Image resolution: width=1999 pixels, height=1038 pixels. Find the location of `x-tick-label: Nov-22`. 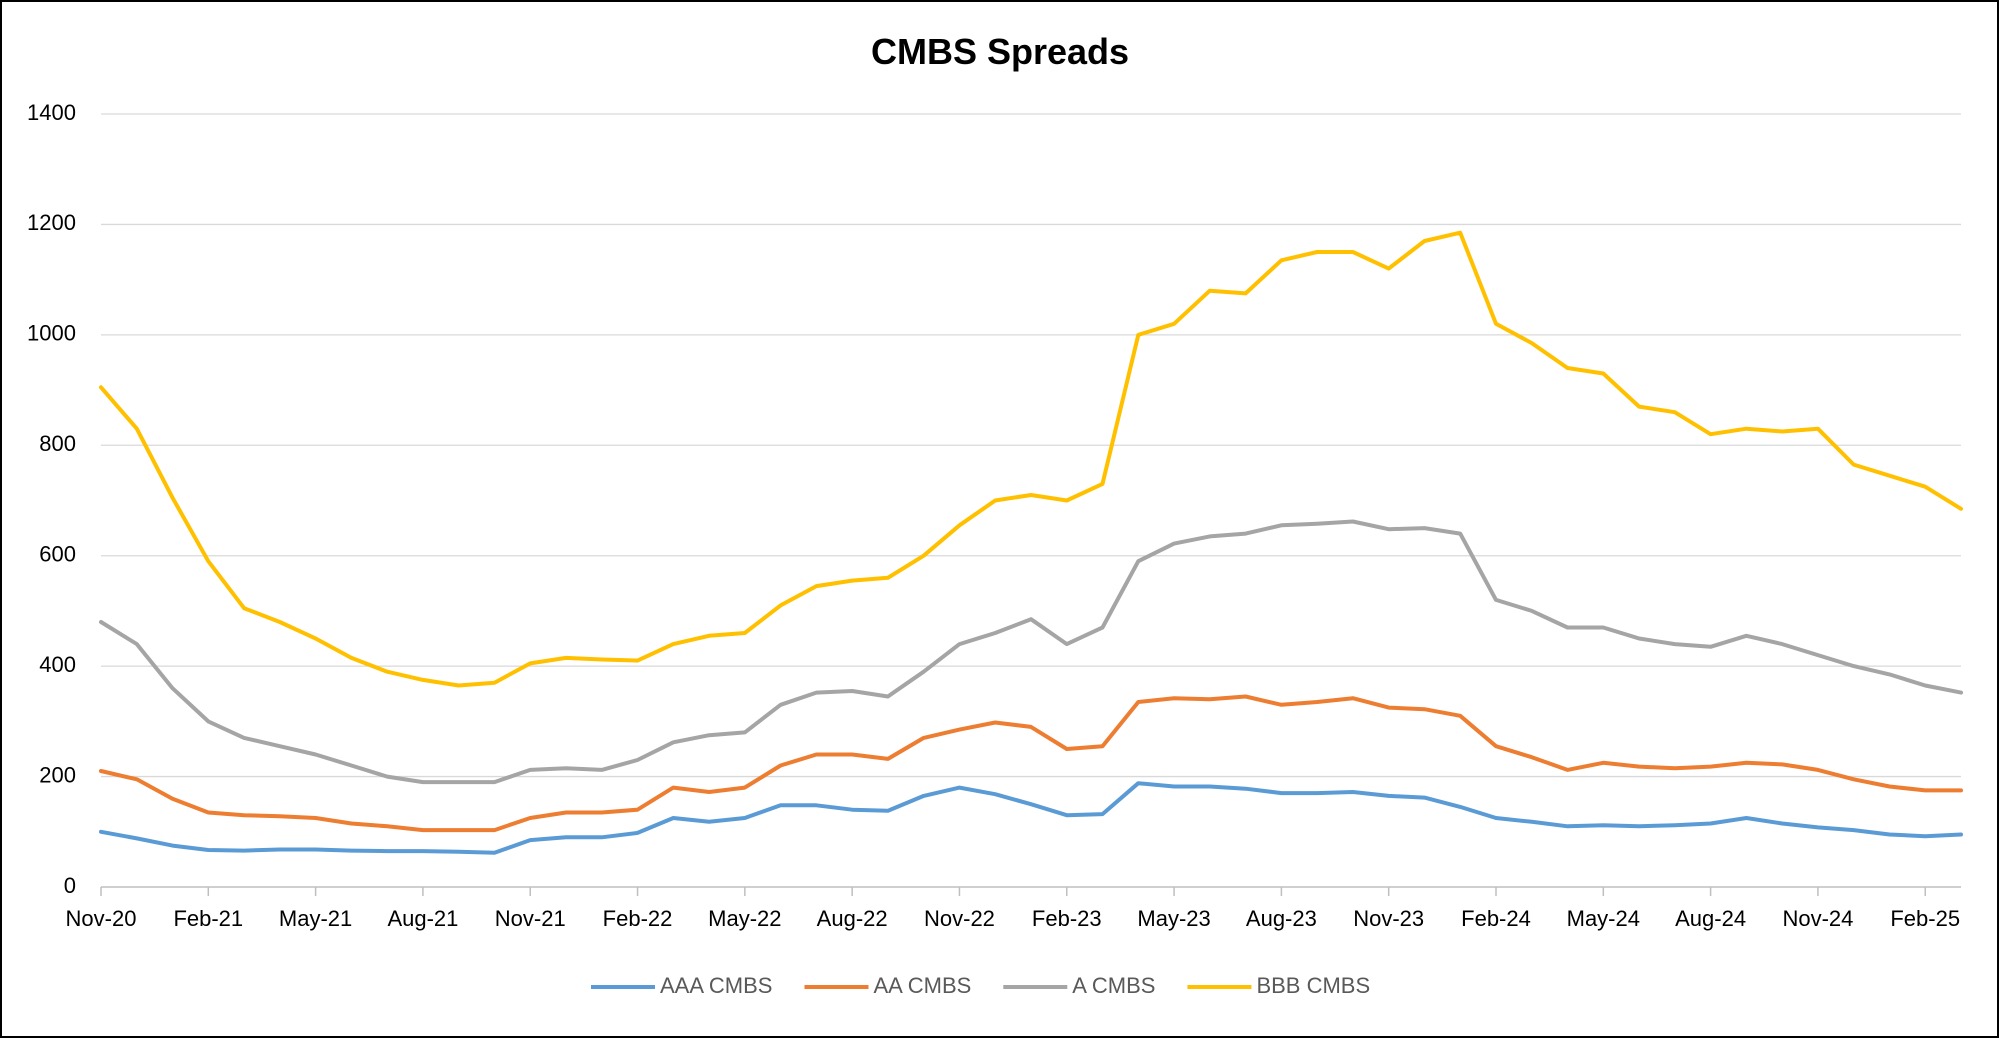

x-tick-label: Nov-22 is located at coordinates (959, 918).